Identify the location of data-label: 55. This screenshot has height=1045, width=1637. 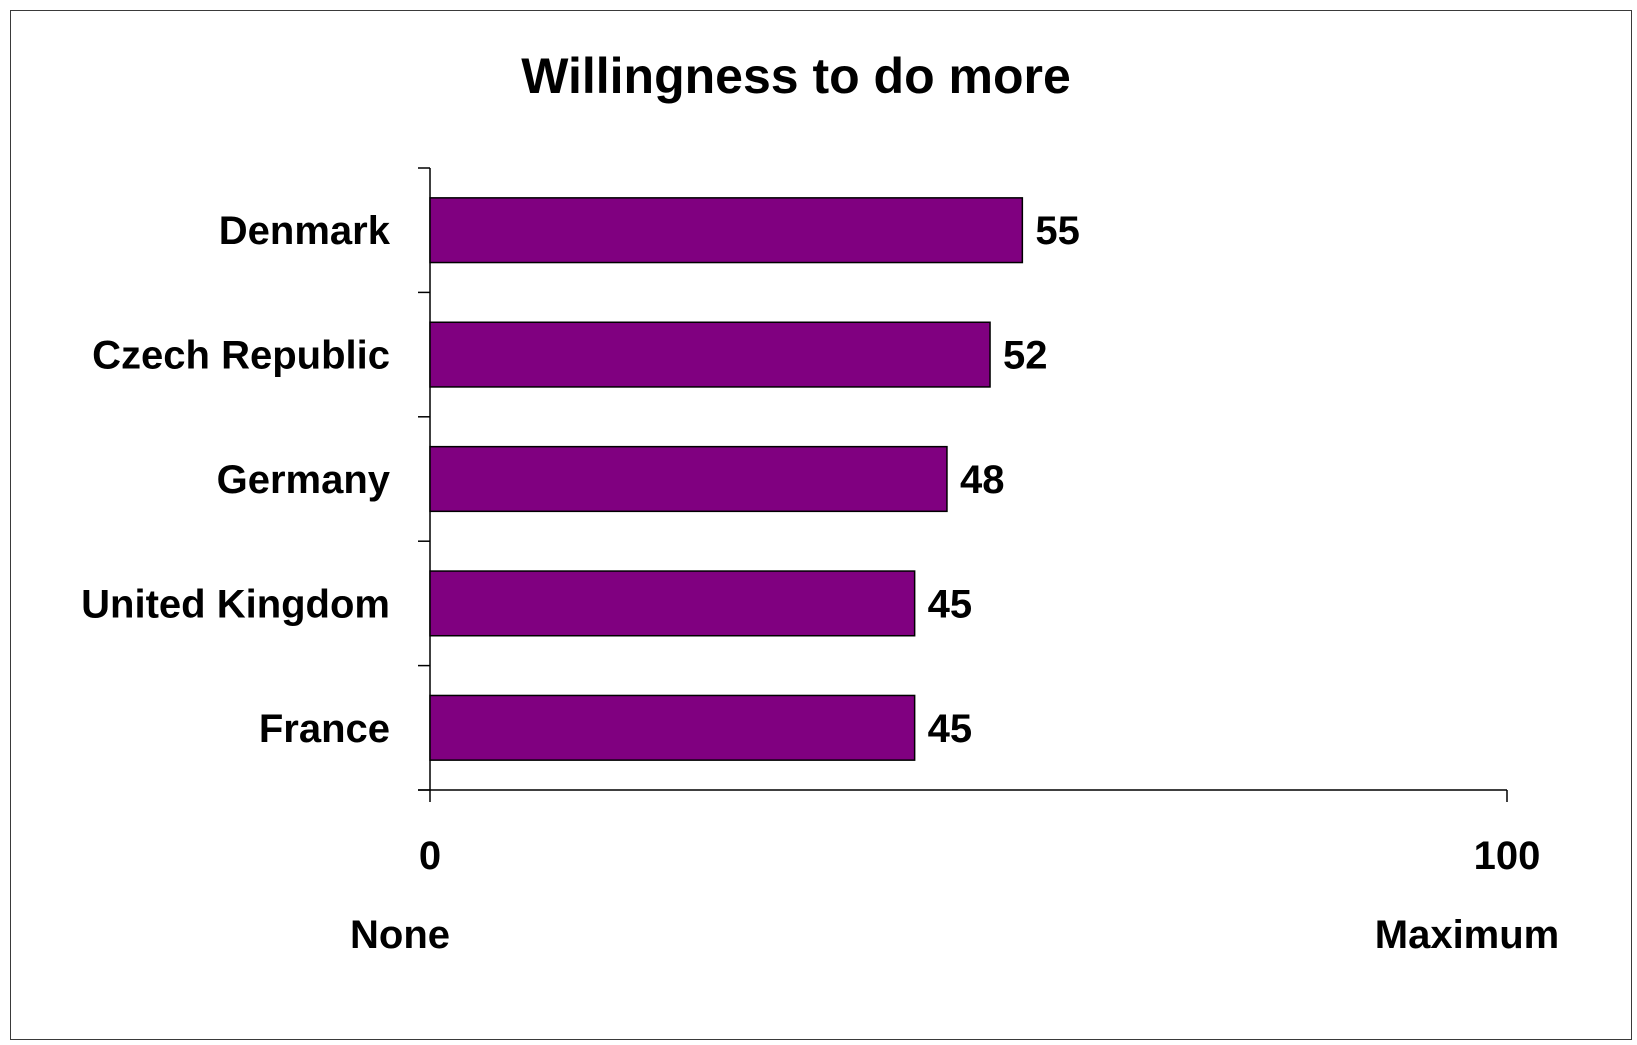
(1057, 231).